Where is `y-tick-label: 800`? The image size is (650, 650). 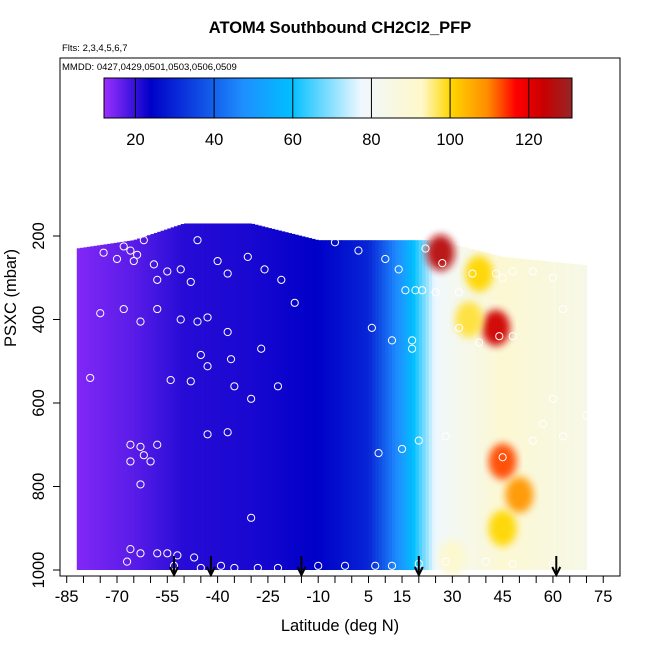
y-tick-label: 800 is located at coordinates (39, 487).